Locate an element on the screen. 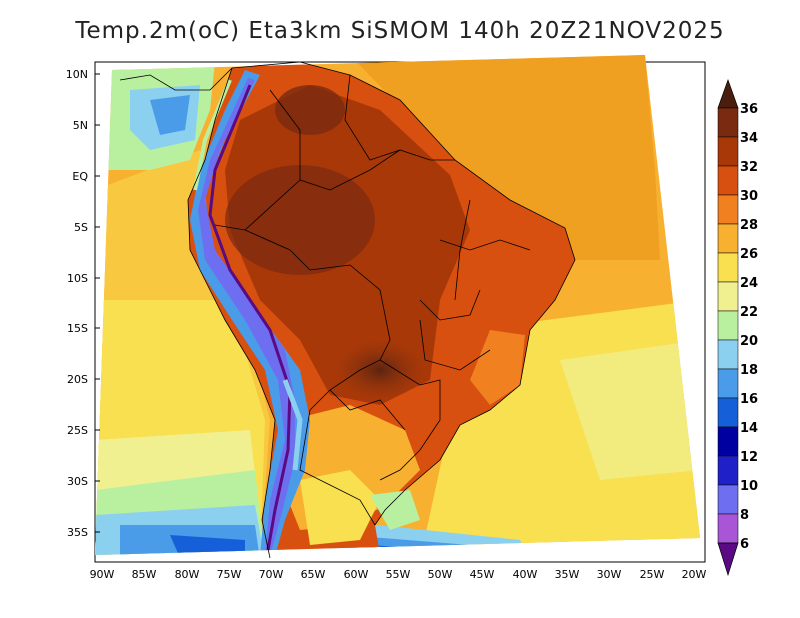 This screenshot has width=800, height=618. colorbar-label: 18 is located at coordinates (749, 370).